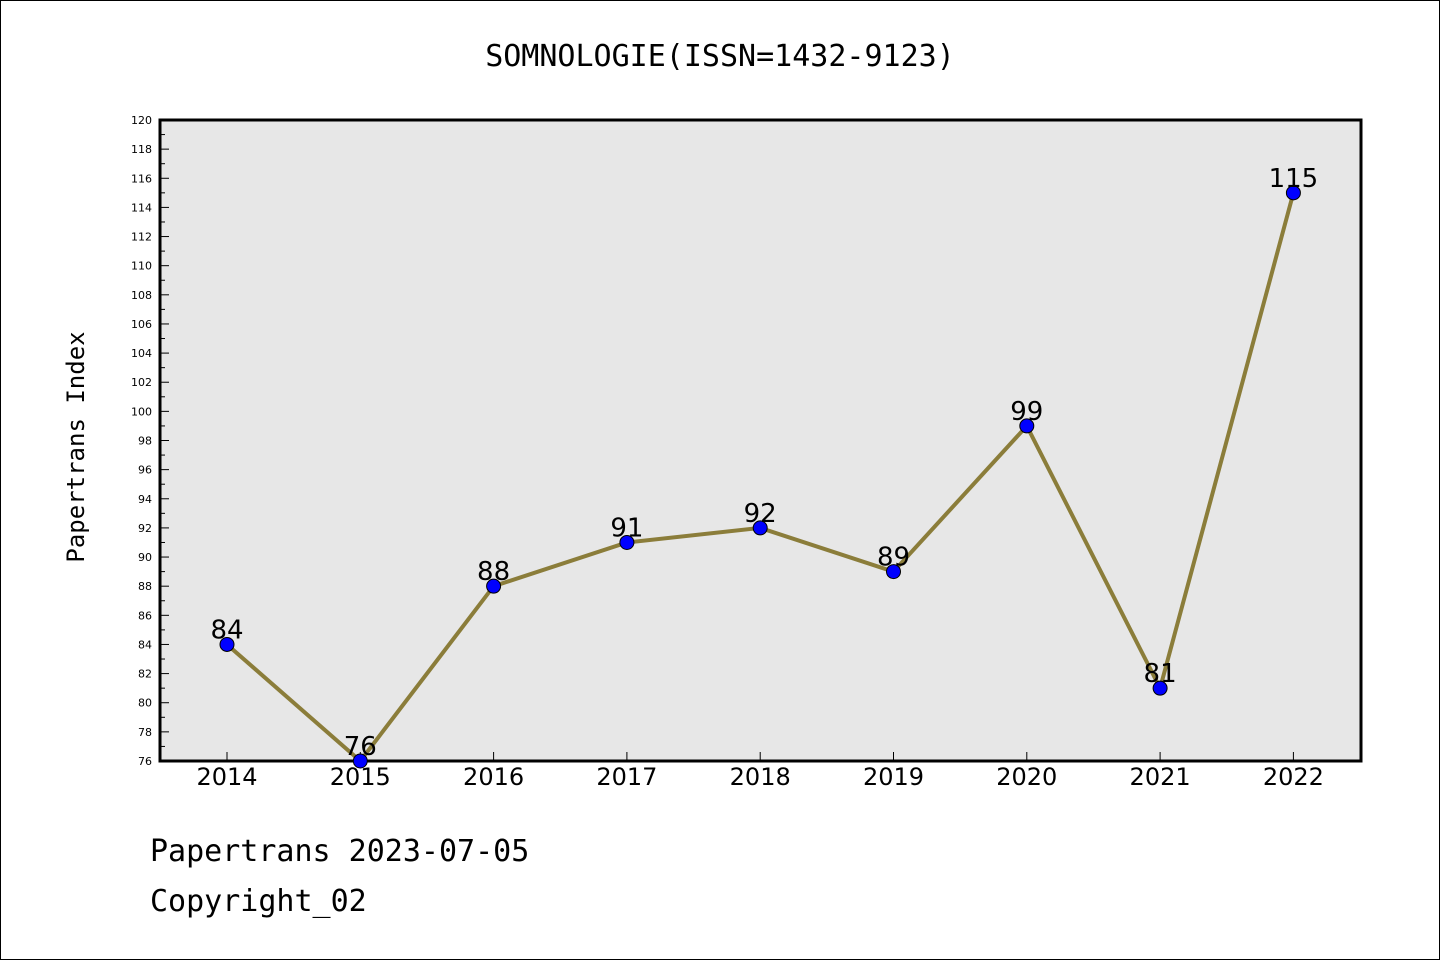  Describe the element at coordinates (141, 295) in the screenshot. I see `y-tick-label: 108` at that location.